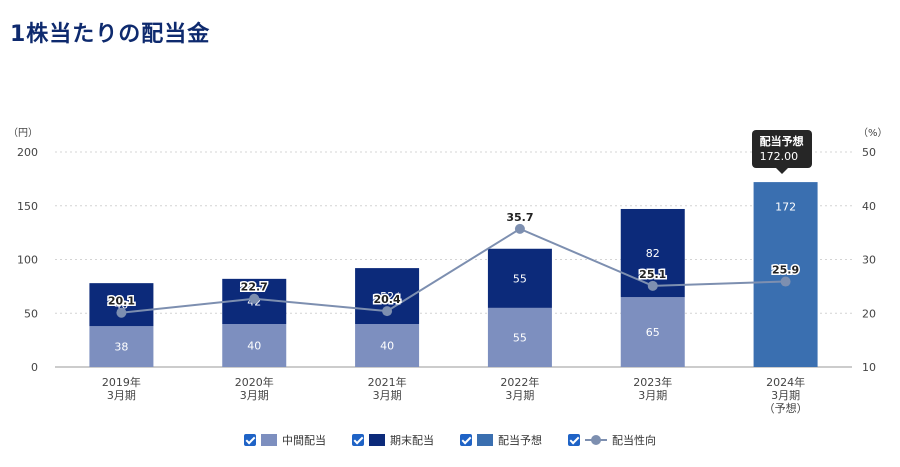 This screenshot has height=467, width=900. I want to click on y-left-tick-label: 150, so click(27, 206).